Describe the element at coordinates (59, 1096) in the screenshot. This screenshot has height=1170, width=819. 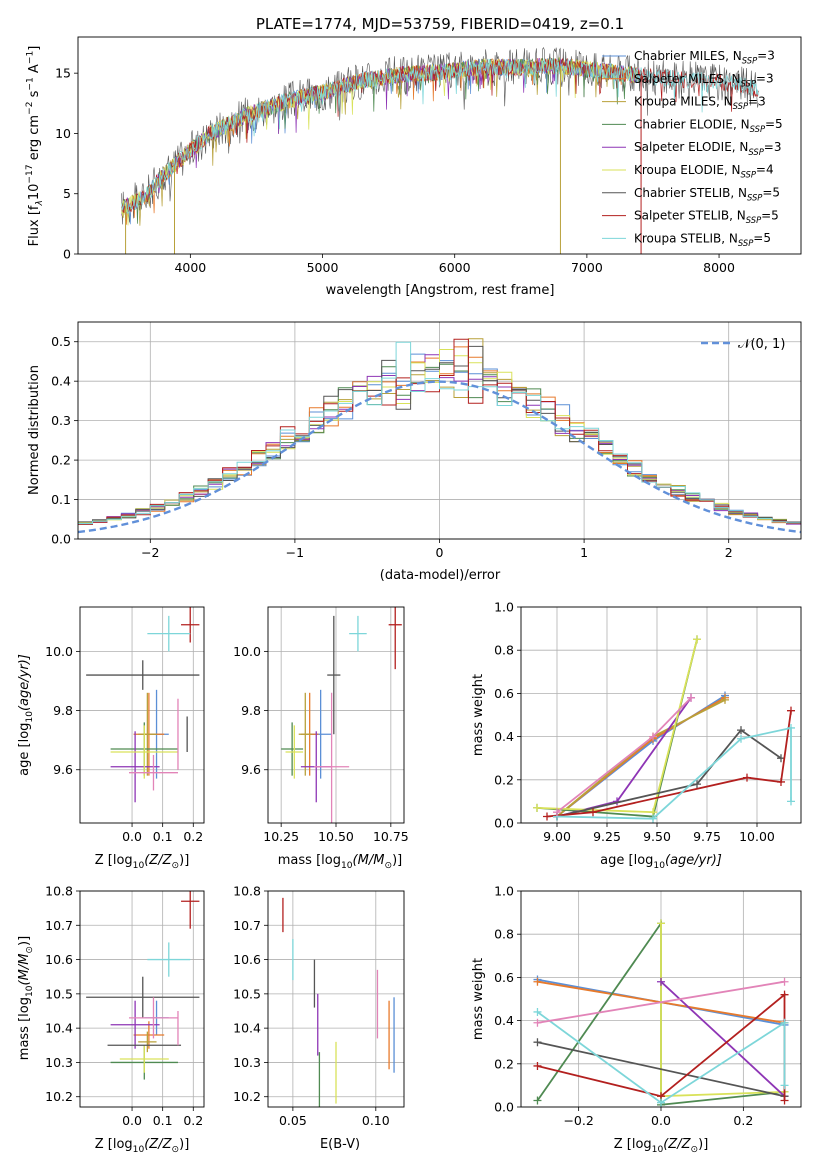
I see `y-tick-label: 10.2` at that location.